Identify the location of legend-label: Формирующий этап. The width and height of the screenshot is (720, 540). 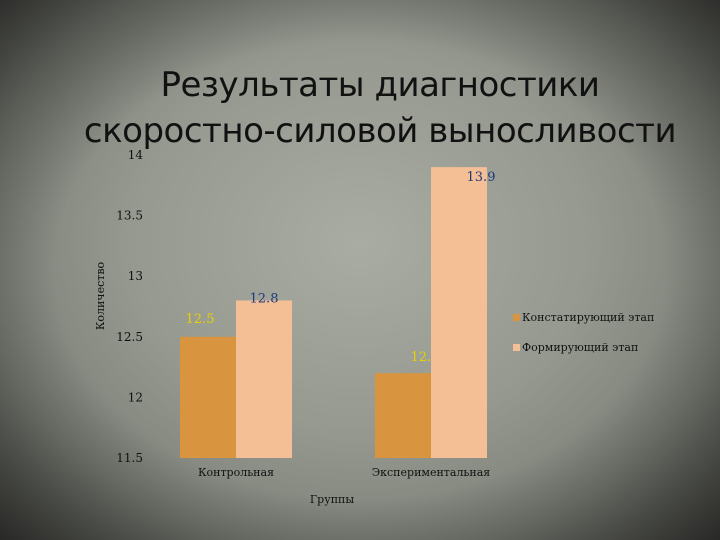
(580, 347).